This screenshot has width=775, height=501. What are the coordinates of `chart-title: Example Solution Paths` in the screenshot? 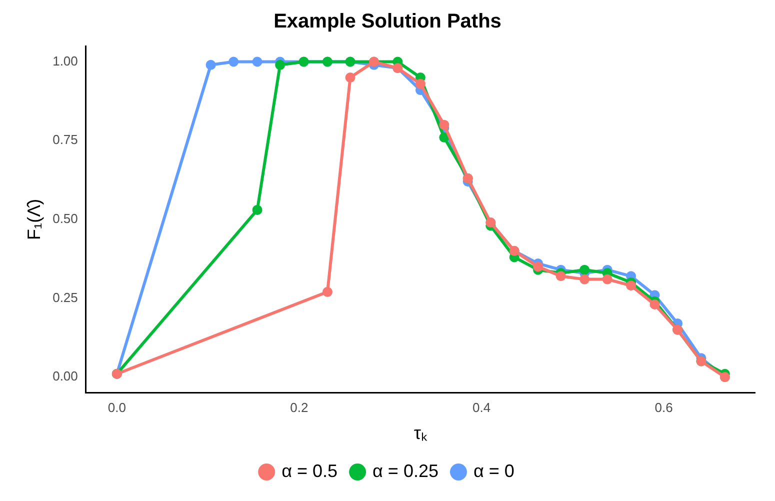 It's located at (388, 21).